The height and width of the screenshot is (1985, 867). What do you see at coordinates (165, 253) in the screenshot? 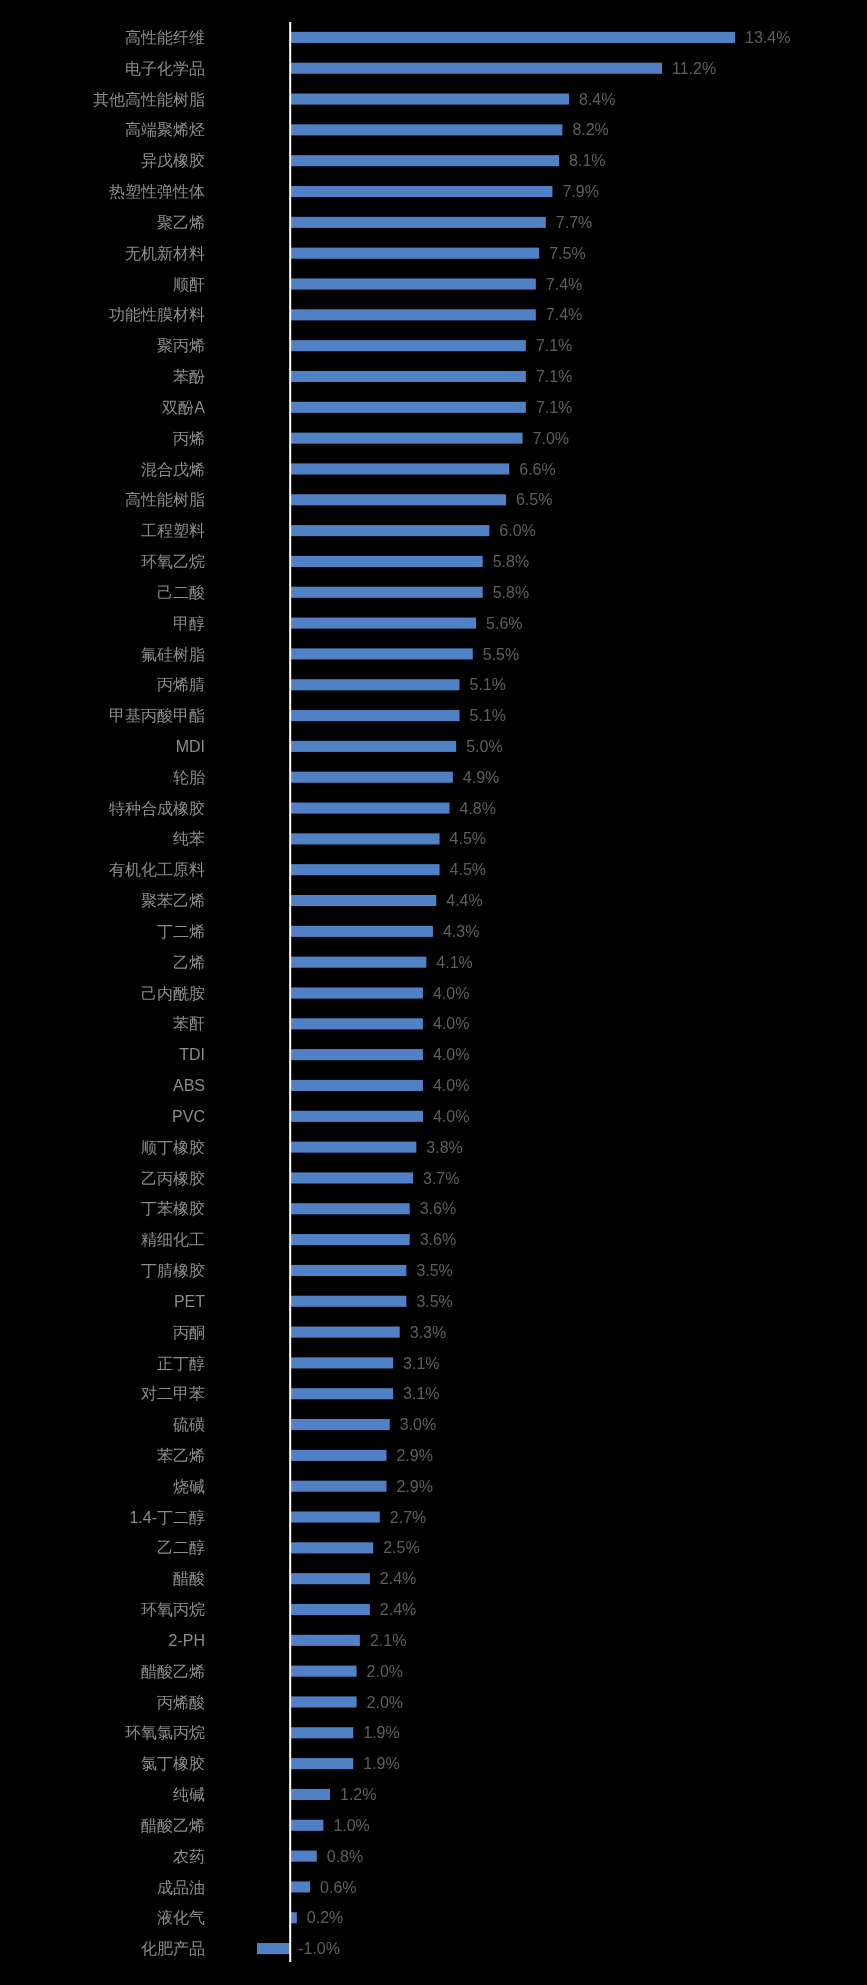
I see `y-tick-label: 无机新材料` at bounding box center [165, 253].